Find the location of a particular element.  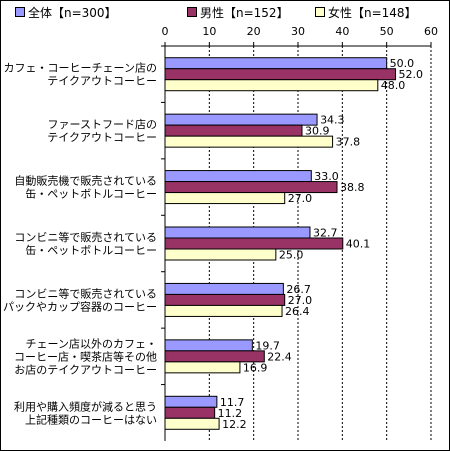

data-label: 19.7 is located at coordinates (267, 345).